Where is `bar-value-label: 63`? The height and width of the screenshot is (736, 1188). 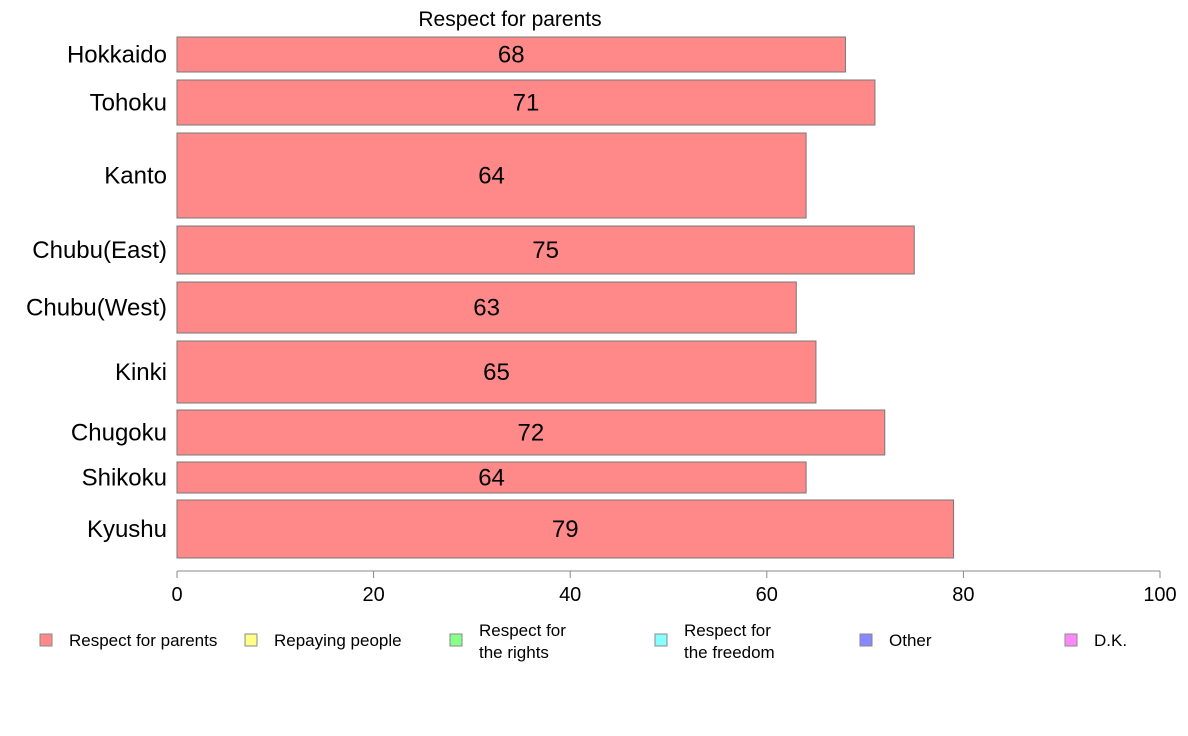
bar-value-label: 63 is located at coordinates (486, 308).